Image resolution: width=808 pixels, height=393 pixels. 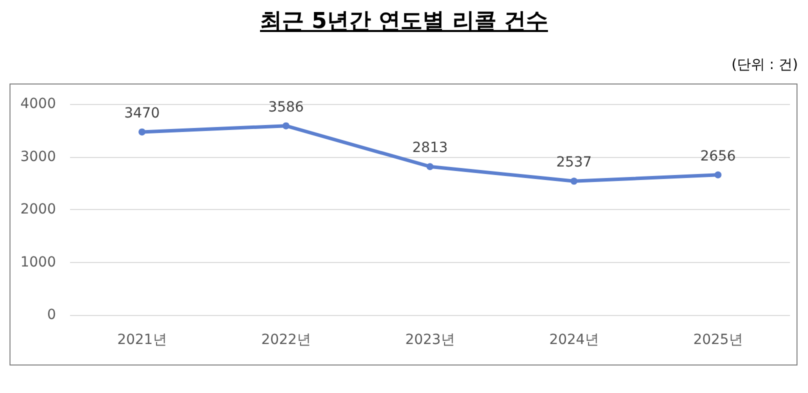 What do you see at coordinates (38, 156) in the screenshot?
I see `y-tick-label: 3000` at bounding box center [38, 156].